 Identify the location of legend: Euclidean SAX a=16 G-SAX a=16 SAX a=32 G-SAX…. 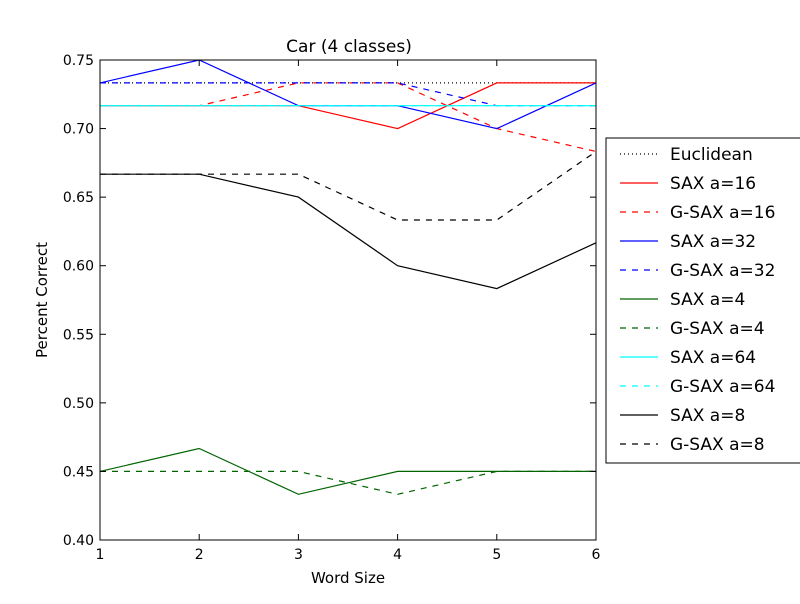
(702, 300).